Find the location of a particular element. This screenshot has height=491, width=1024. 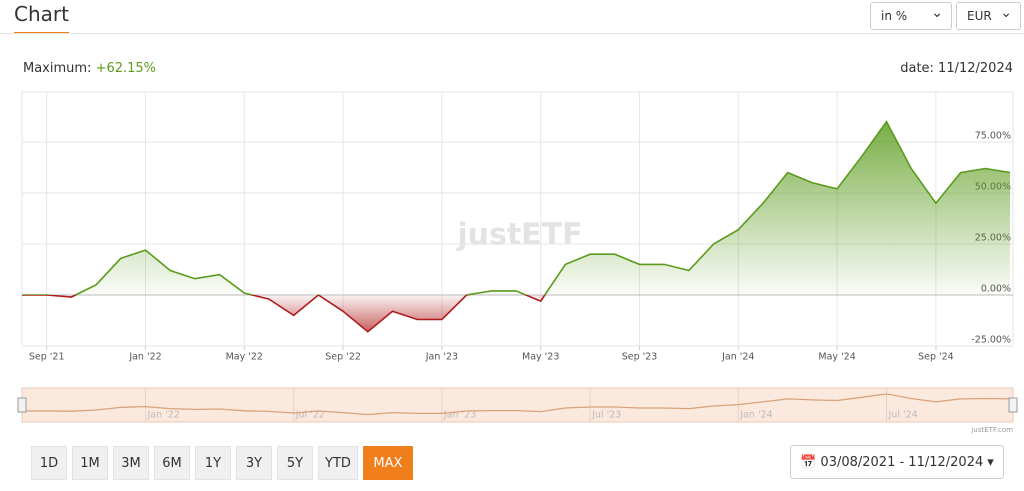

currency-select: EUR is located at coordinates (988, 16).